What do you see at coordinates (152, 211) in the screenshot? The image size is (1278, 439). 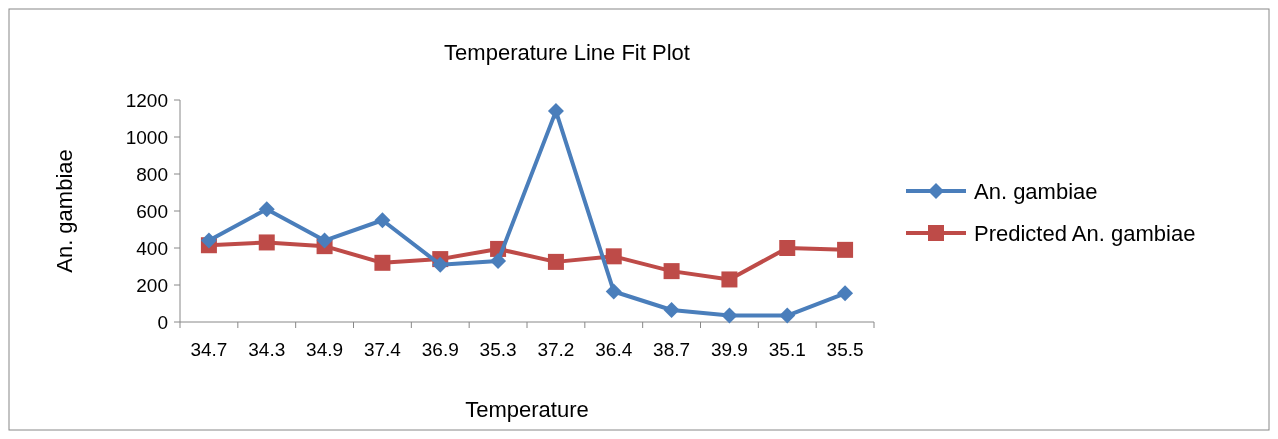 I see `y-tick-label: 600` at bounding box center [152, 211].